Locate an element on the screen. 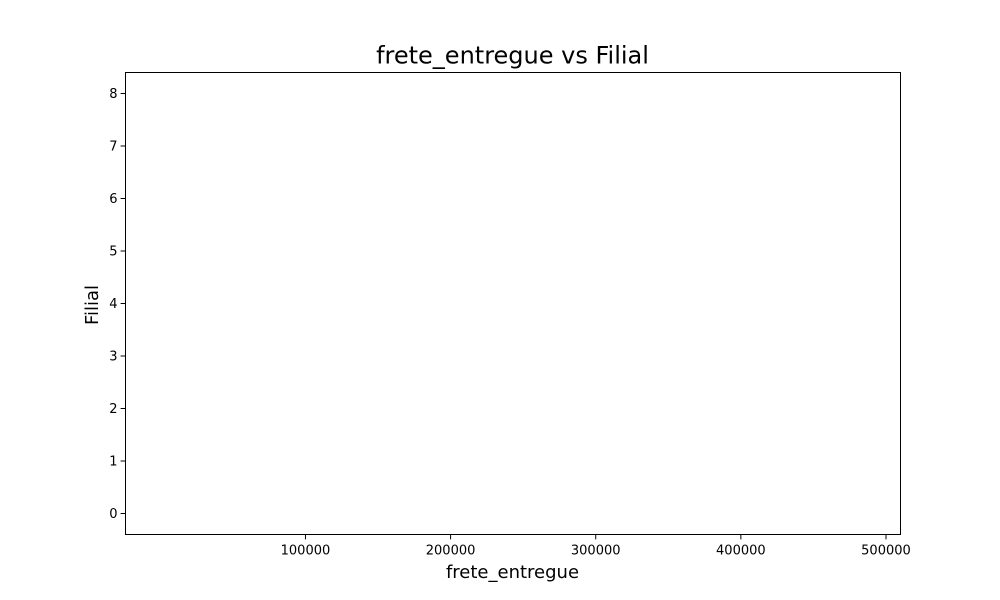 The image size is (1000, 600). x-axis-ticks: 100000 200000 300000 400000 500000 is located at coordinates (596, 546).